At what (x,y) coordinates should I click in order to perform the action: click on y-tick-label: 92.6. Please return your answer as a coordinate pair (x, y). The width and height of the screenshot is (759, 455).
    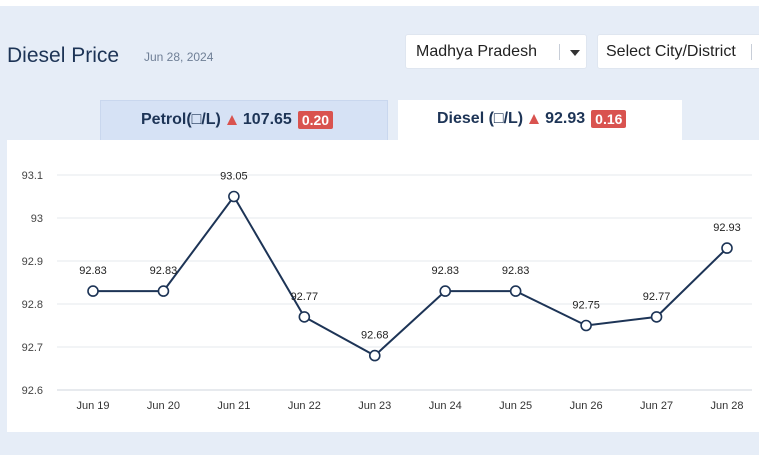
    Looking at the image, I should click on (32, 391).